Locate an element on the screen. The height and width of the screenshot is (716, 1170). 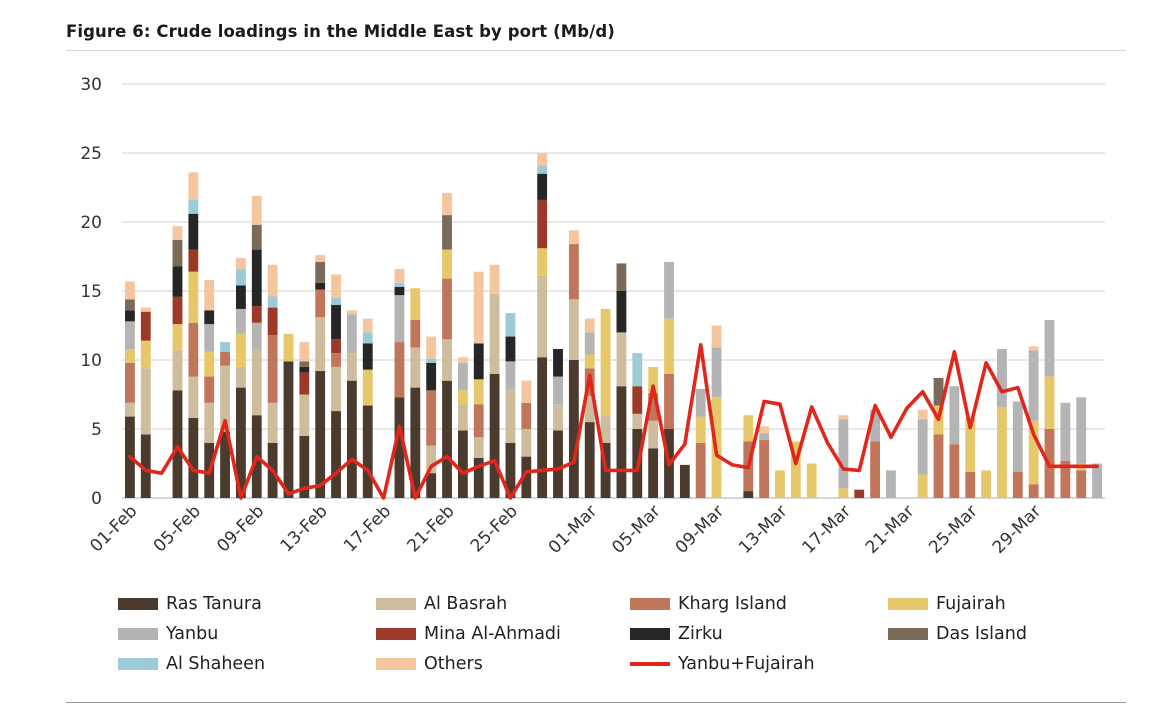
bar-stack-29-Mar is located at coordinates (1033, 422).